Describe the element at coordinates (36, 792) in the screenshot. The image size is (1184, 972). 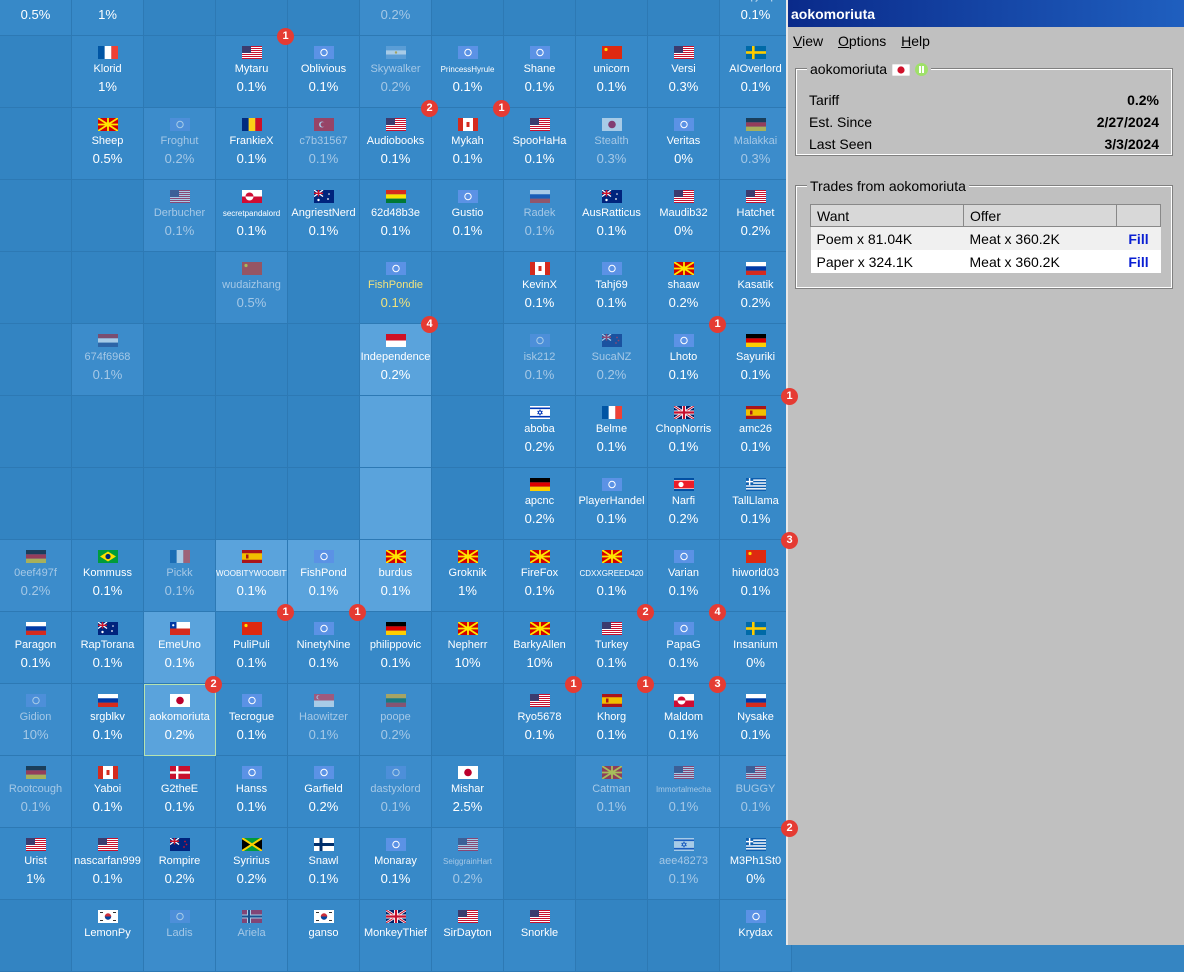
I see `player-tile: Rootcough 0.1%` at that location.